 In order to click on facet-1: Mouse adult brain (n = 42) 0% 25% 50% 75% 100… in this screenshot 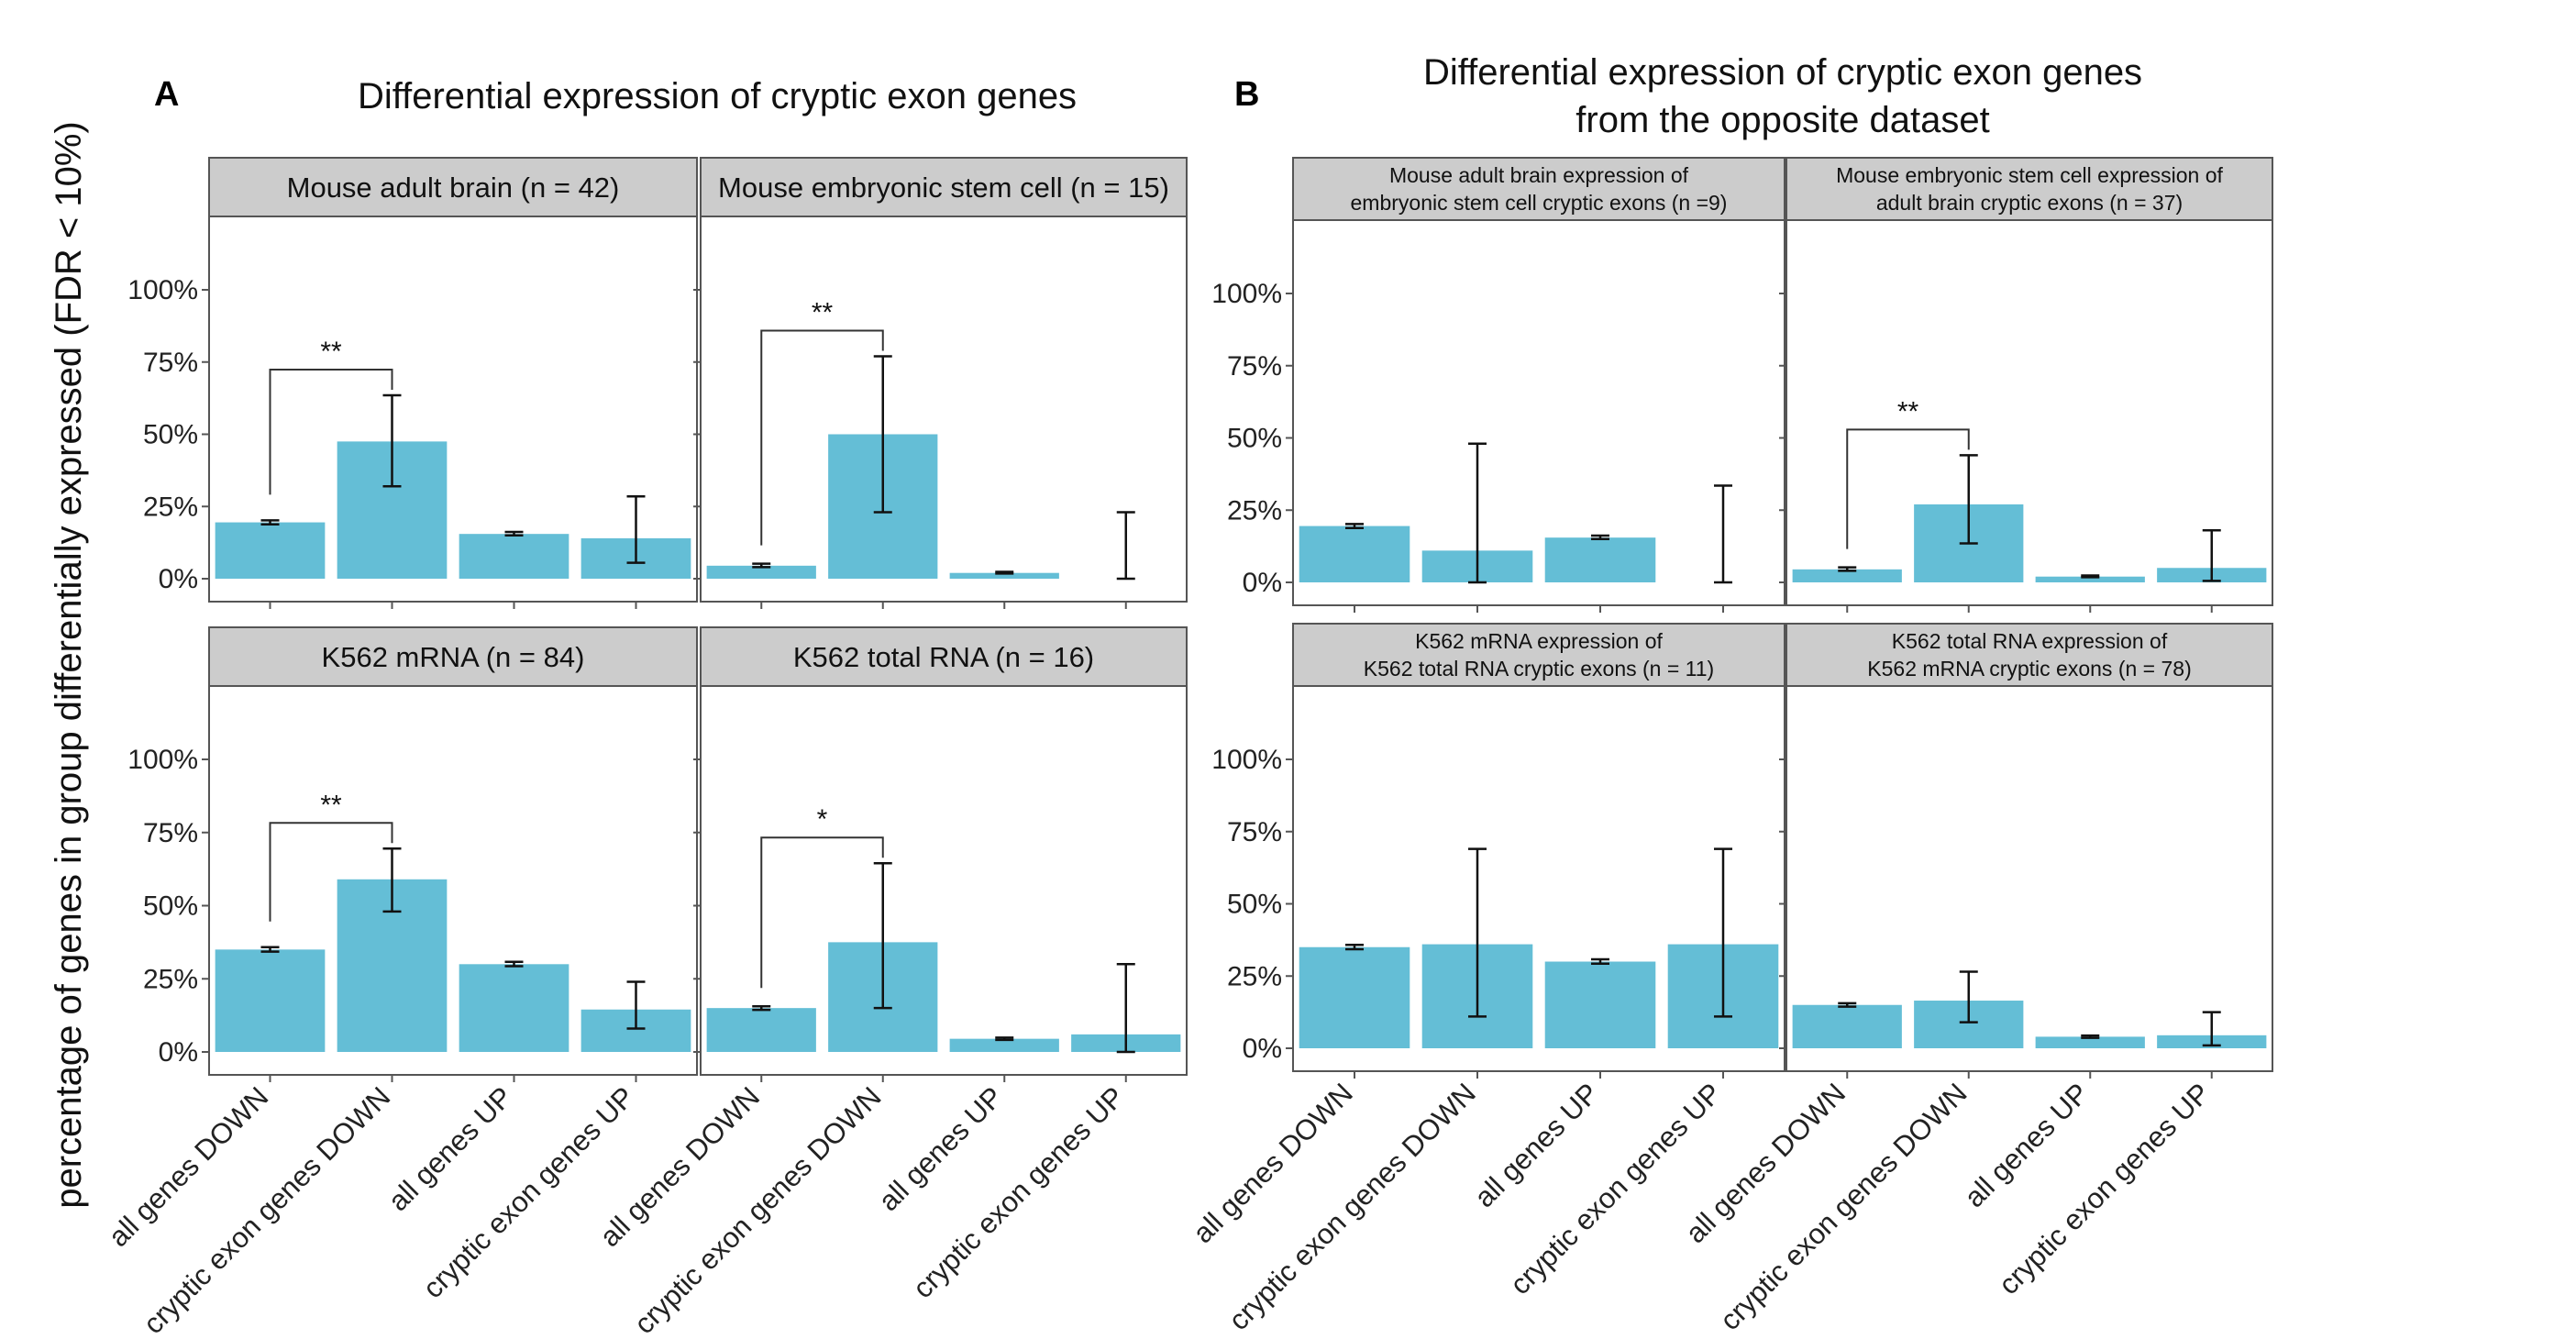, I will do `click(412, 383)`.